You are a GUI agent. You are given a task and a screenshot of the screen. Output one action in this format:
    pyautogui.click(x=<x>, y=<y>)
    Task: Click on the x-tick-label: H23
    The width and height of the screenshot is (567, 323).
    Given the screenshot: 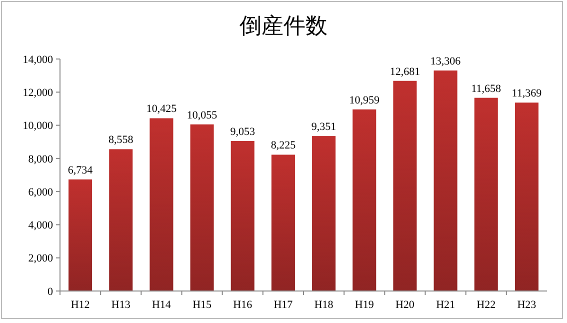 What is the action you would take?
    pyautogui.click(x=527, y=305)
    